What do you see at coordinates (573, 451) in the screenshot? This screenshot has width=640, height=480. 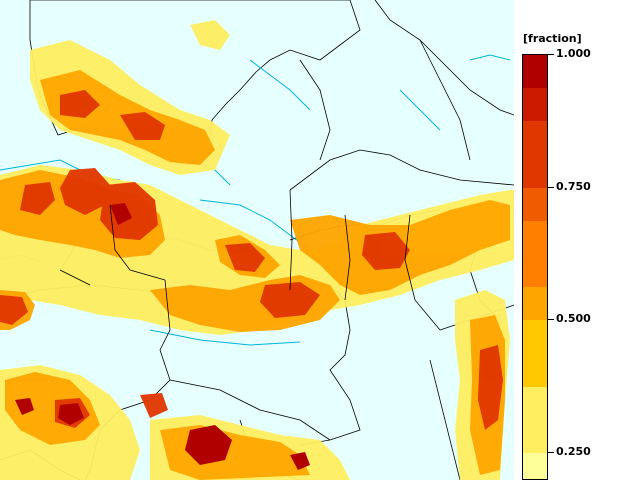 I see `colorbar-tick-label: 0.250` at bounding box center [573, 451].